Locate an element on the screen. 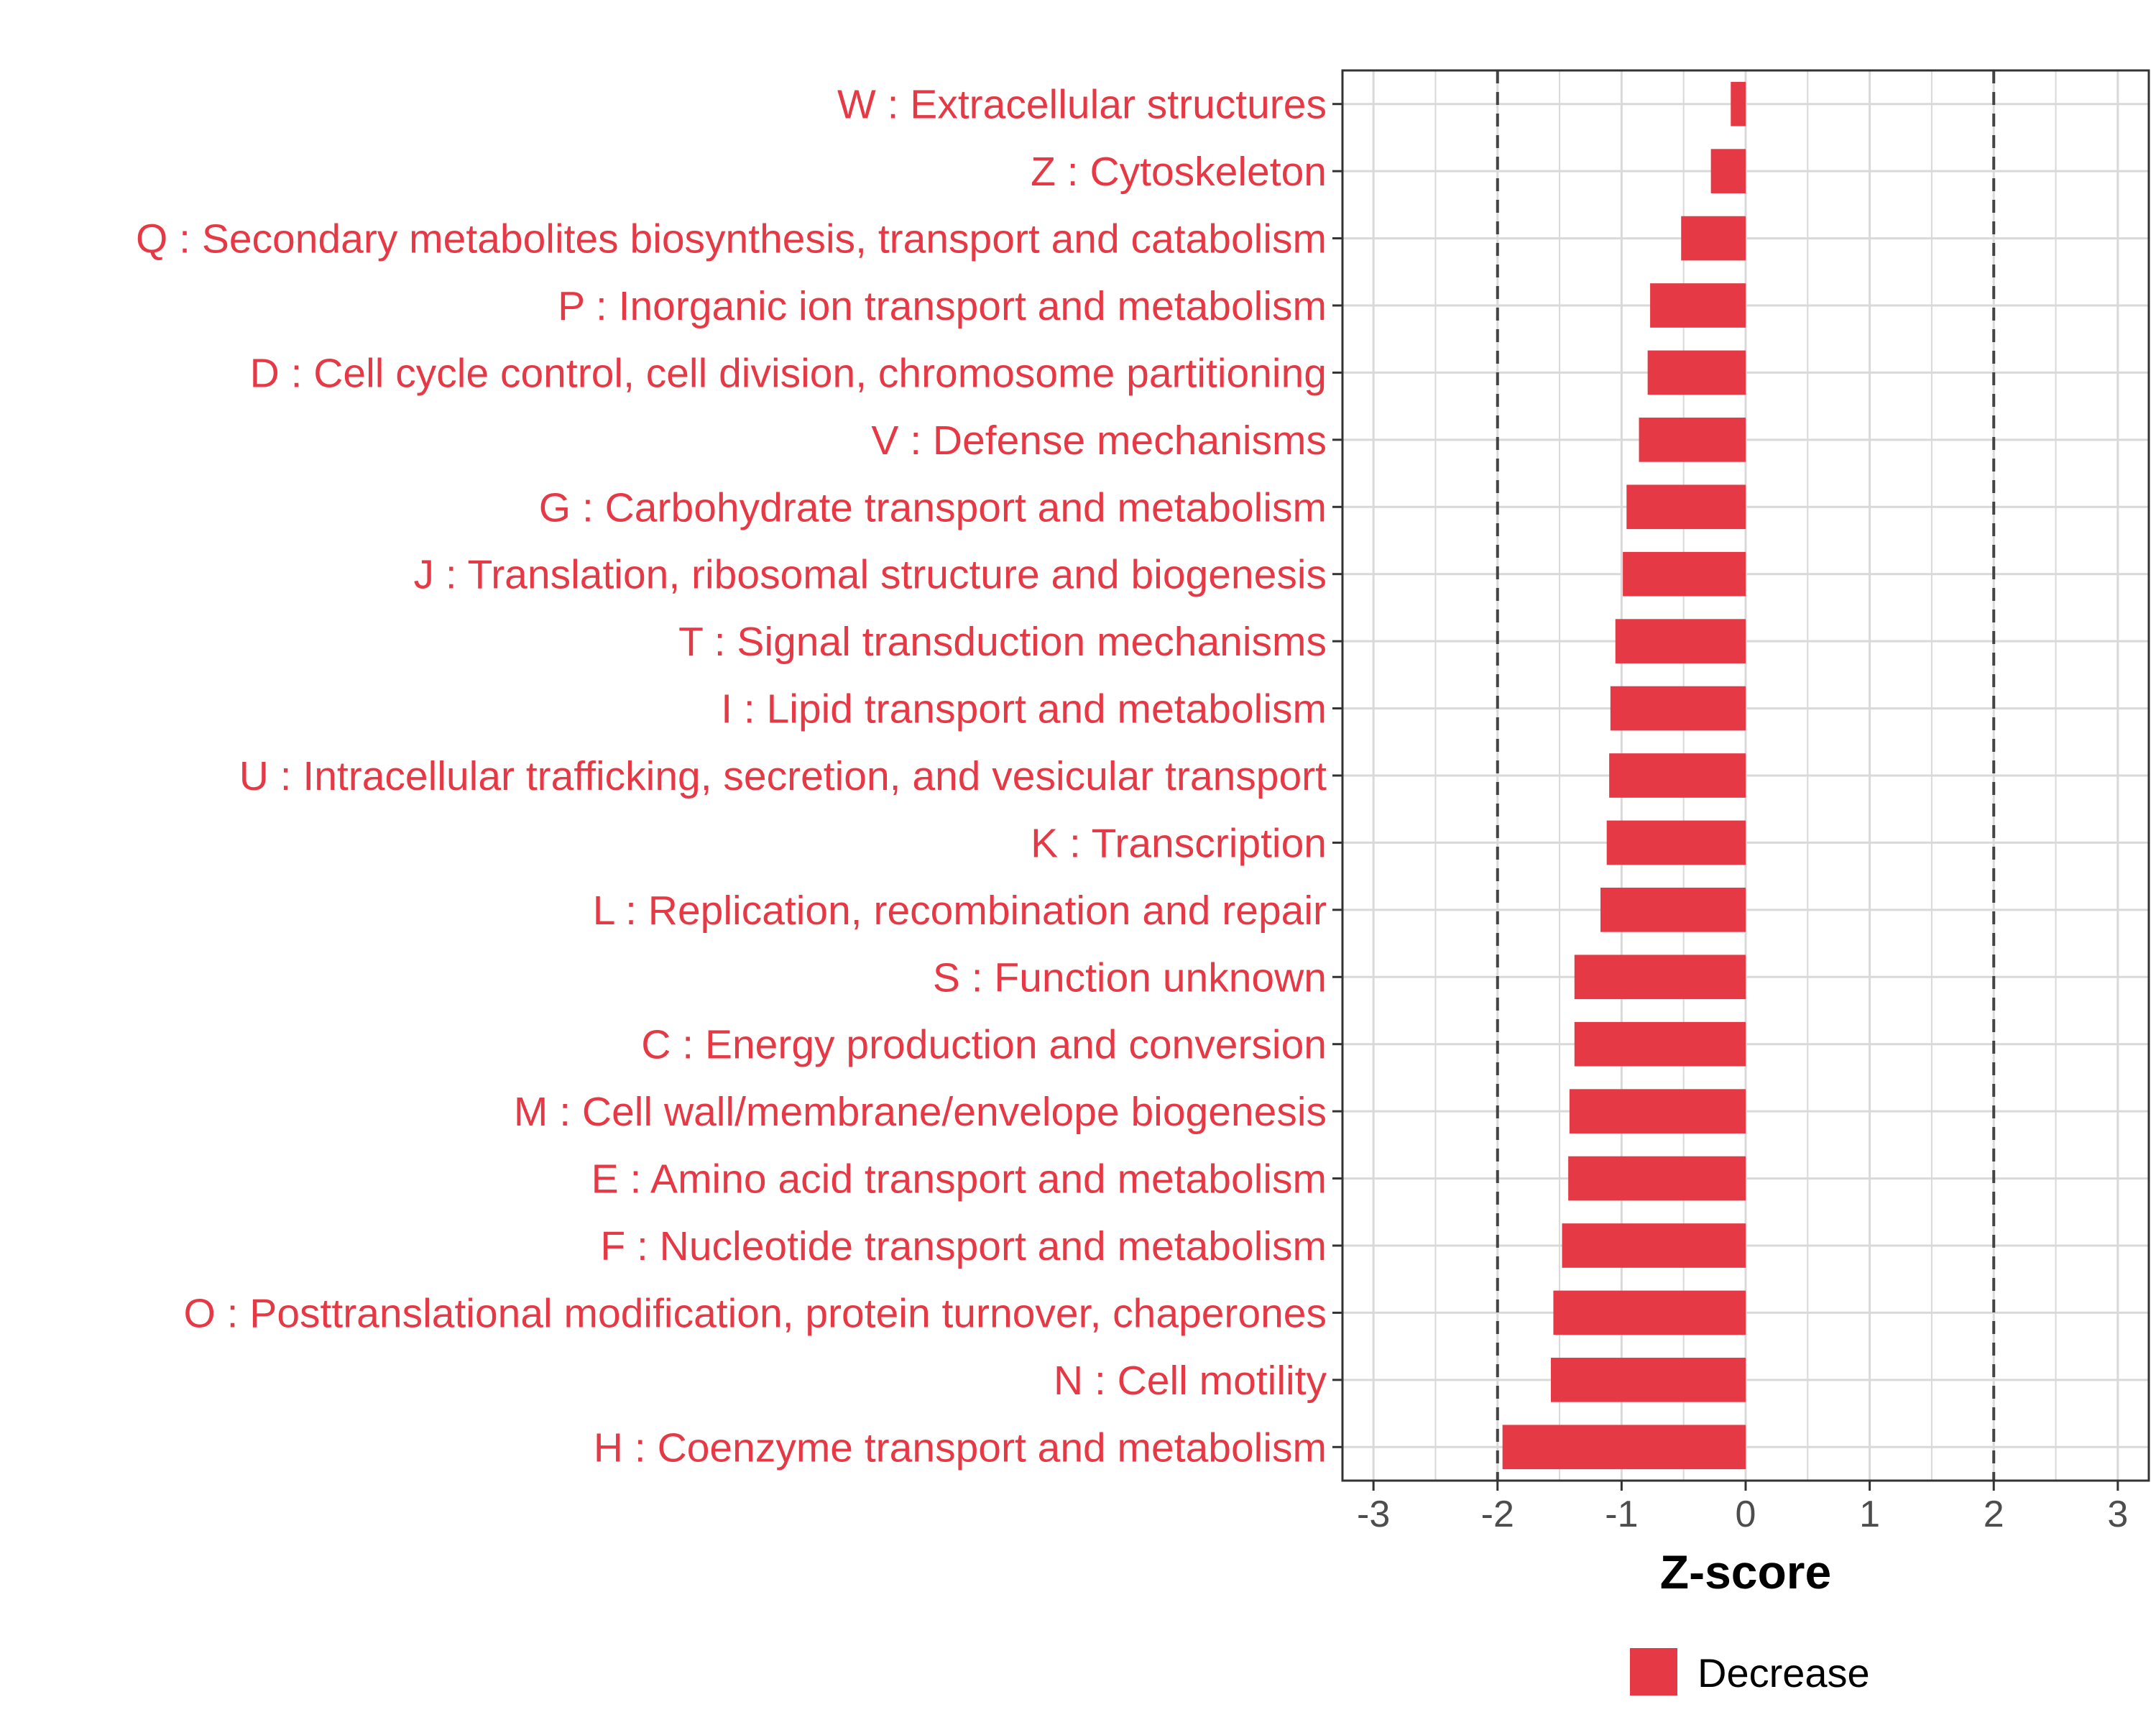 The width and height of the screenshot is (2156, 1725). legend-label-decrease: Decrease is located at coordinates (1784, 1673).